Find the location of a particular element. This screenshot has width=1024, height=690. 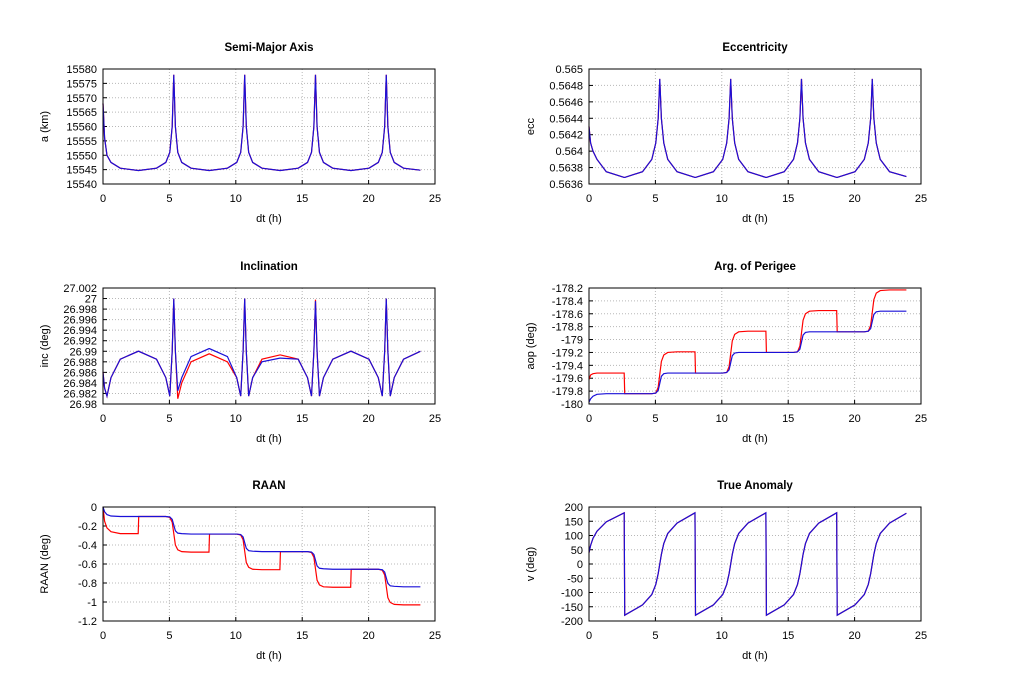

y-axis-label: a (km) is located at coordinates (45, 126).